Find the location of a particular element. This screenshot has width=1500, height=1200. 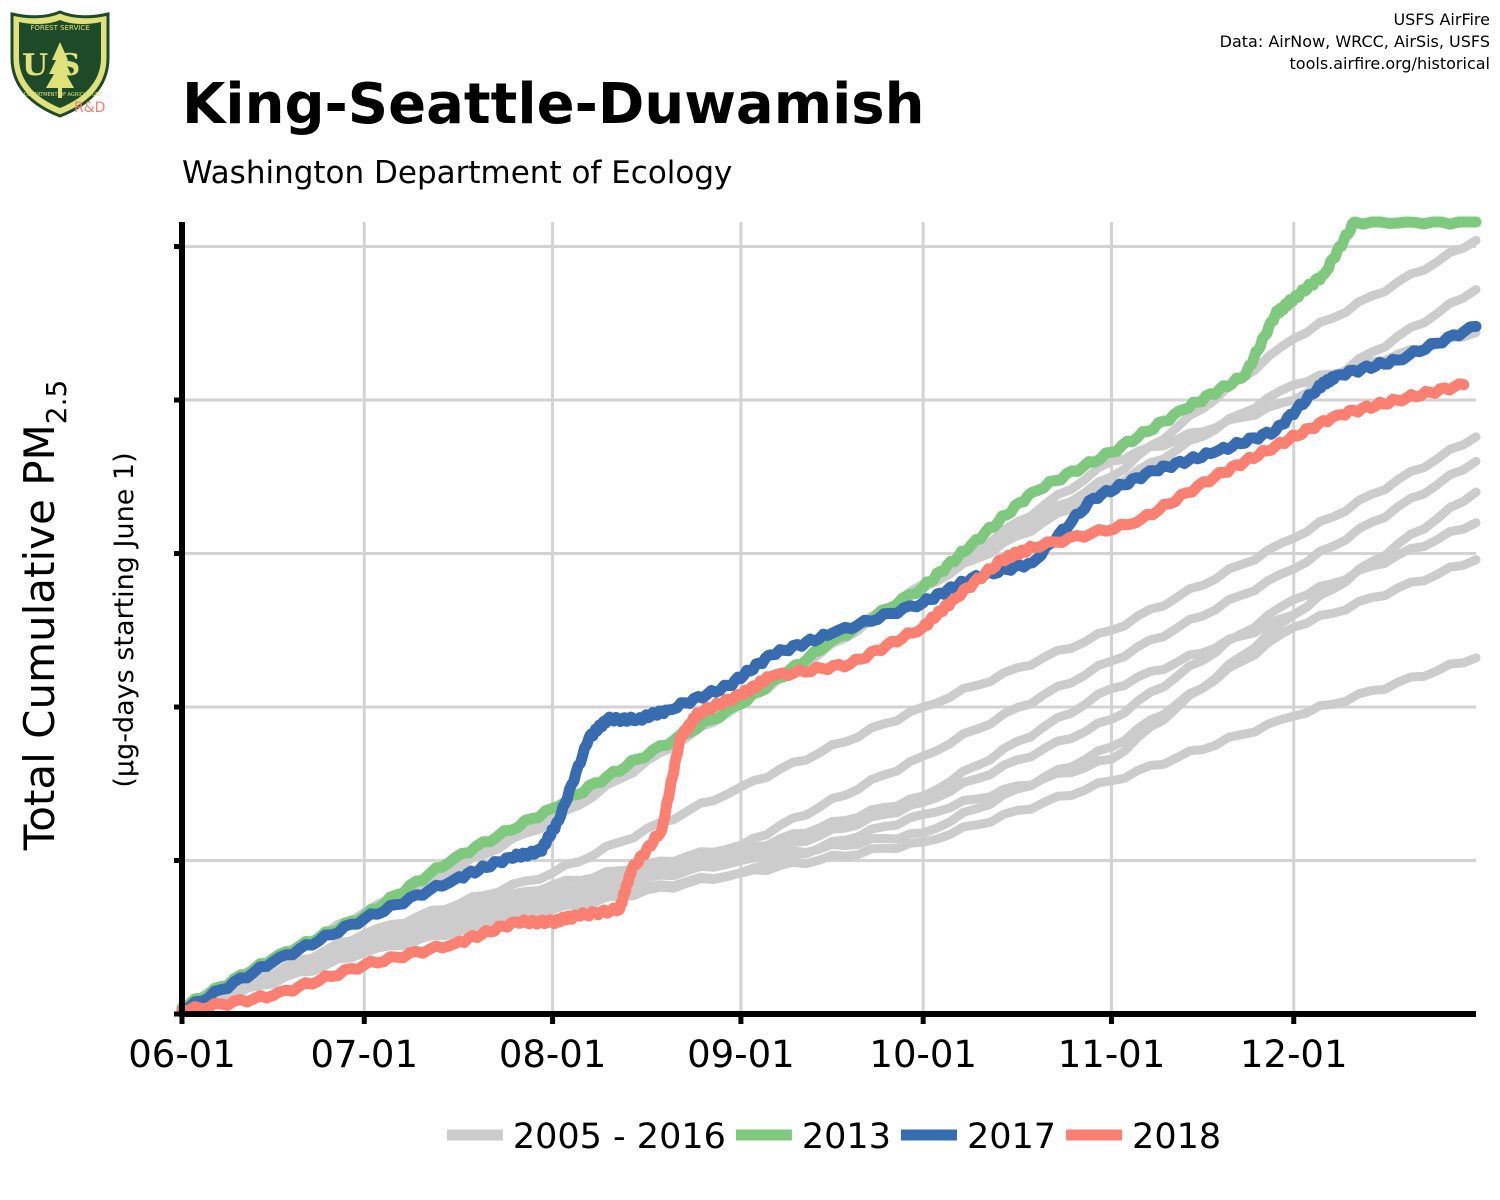

credit-airfire: USFS AirFire is located at coordinates (1441, 19).